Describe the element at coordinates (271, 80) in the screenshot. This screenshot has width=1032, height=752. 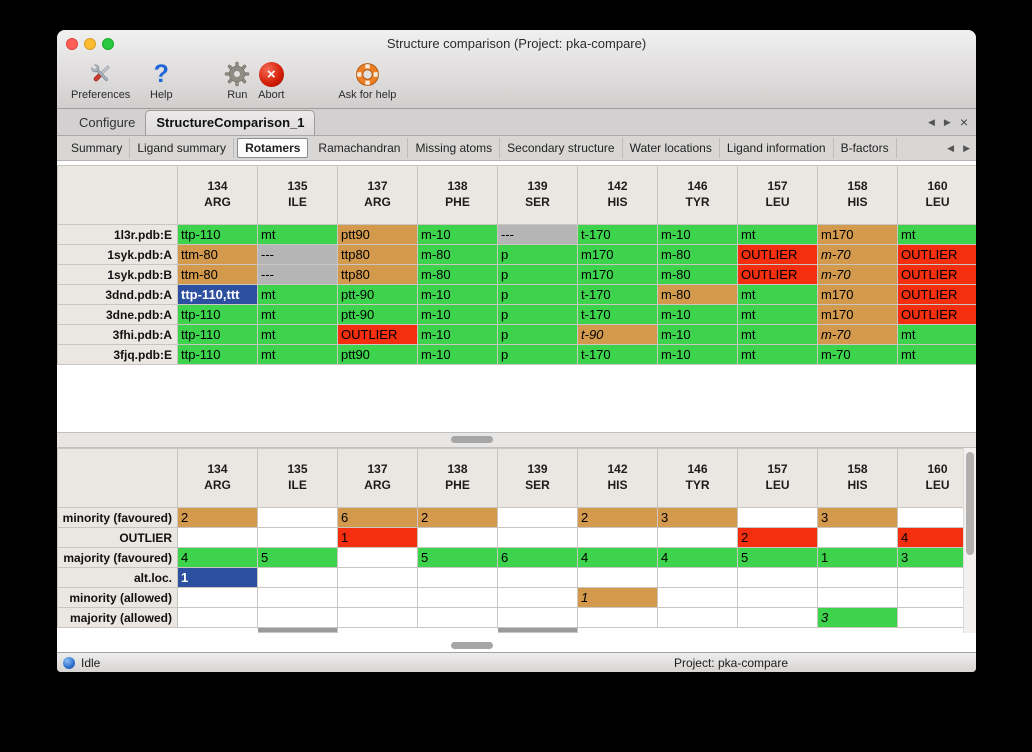
I see `toolbar-button-abort: × Abort` at that location.